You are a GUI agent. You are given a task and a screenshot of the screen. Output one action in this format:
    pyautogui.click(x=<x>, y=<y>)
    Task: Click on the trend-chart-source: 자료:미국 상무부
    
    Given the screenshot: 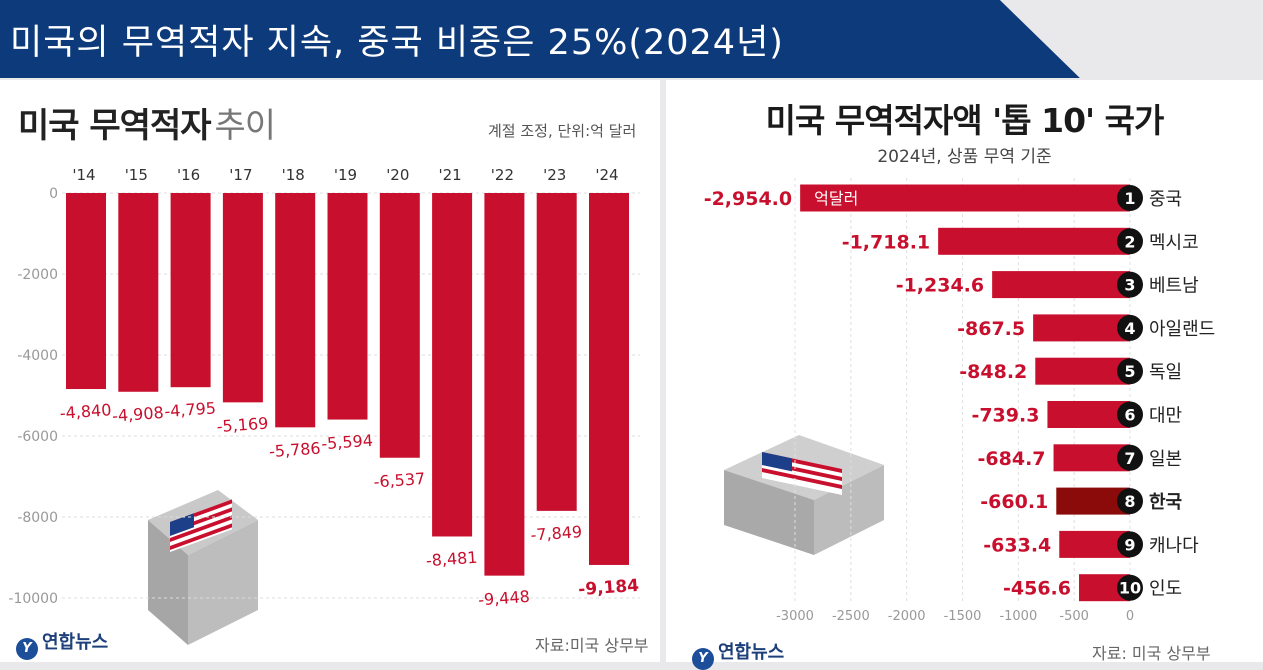 What is the action you would take?
    pyautogui.click(x=592, y=645)
    